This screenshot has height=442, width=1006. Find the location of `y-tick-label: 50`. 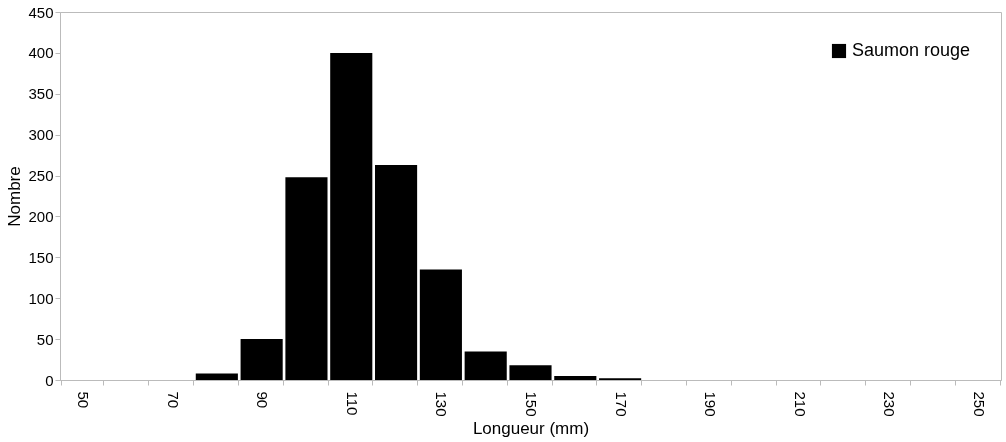

y-tick-label: 50 is located at coordinates (45, 339).